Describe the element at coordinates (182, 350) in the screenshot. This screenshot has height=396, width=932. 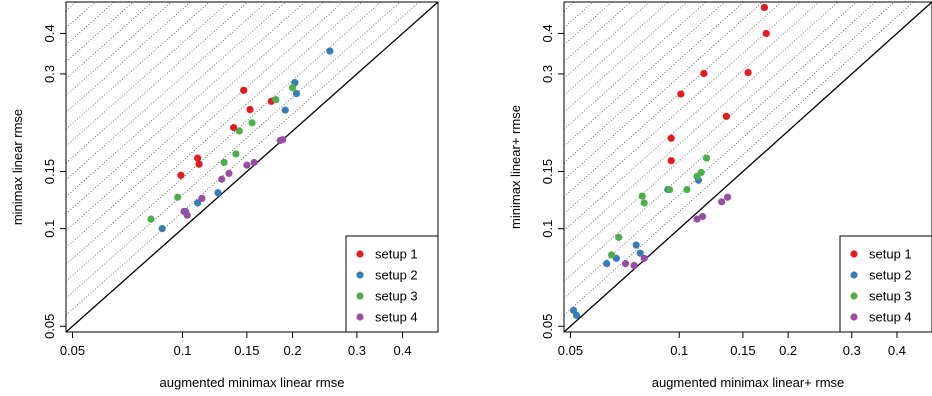
I see `x-tick-label: 0.1` at that location.